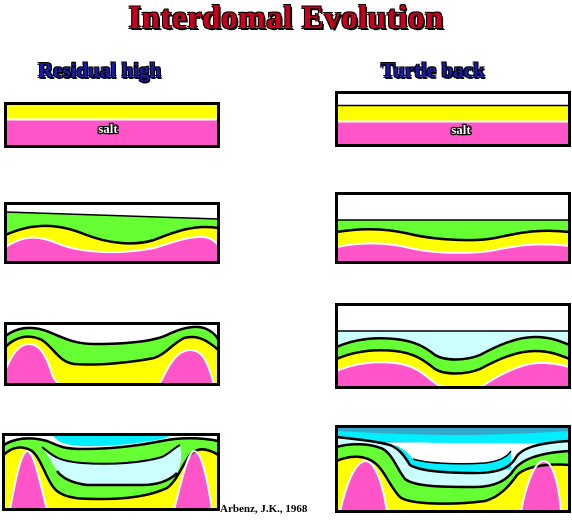 The height and width of the screenshot is (520, 572). Describe the element at coordinates (286, 18) in the screenshot. I see `diagram-title: Interdomal Evolution` at that location.